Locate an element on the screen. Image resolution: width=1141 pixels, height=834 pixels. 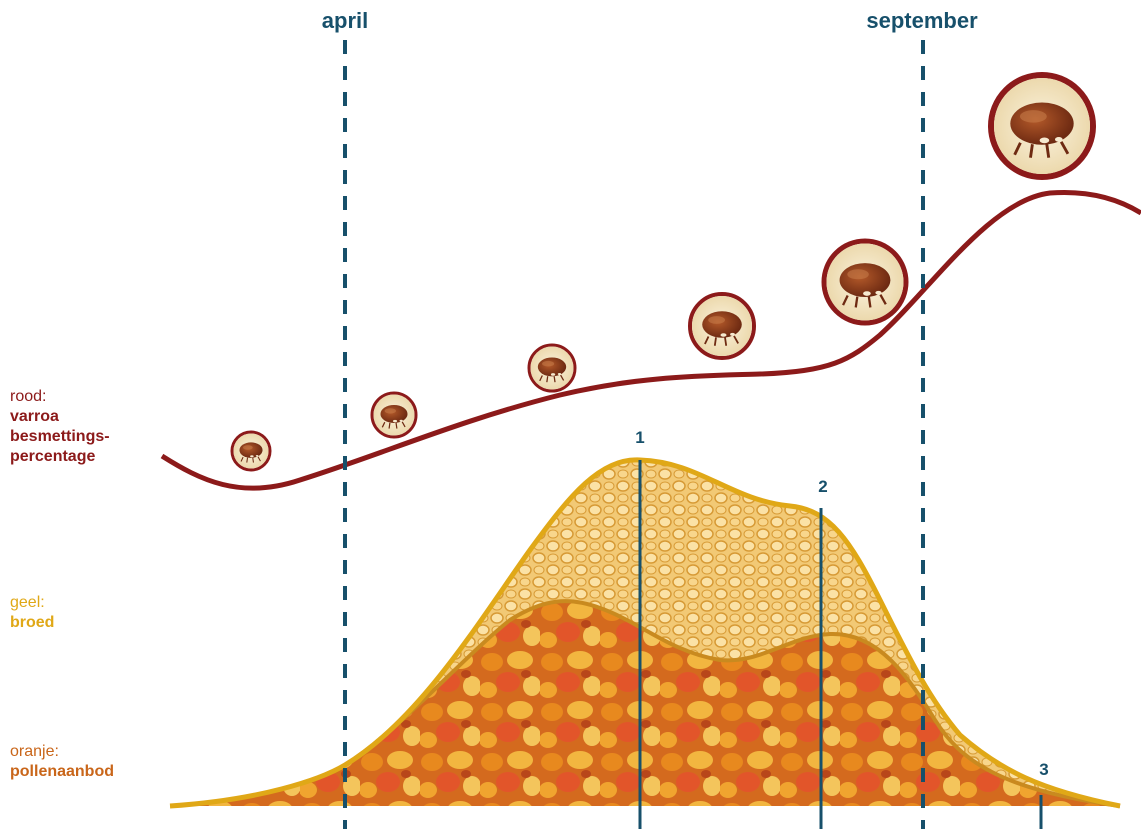
legend-varroa-line3: percentage is located at coordinates (53, 456).